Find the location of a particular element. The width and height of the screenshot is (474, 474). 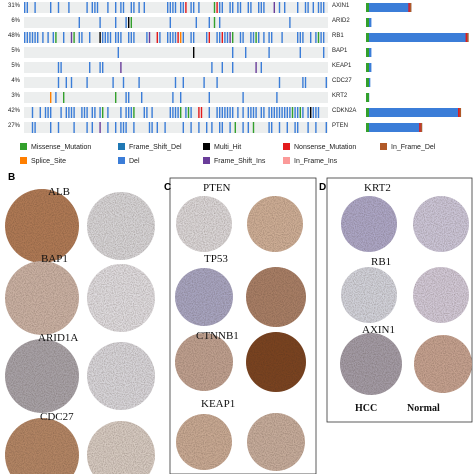

core-c-tp53-normal is located at coordinates (276, 297).